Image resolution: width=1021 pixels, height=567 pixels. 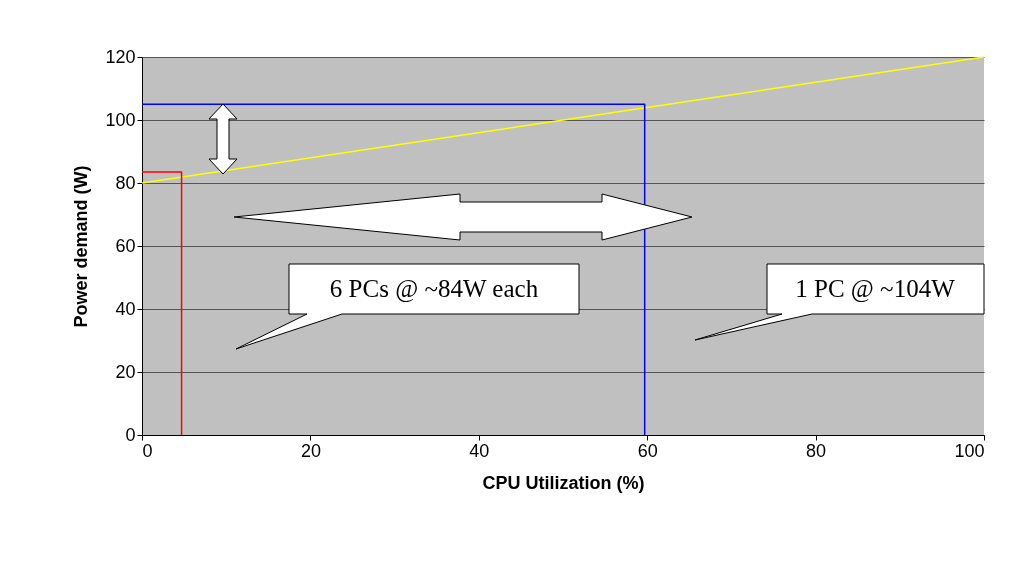 What do you see at coordinates (816, 450) in the screenshot?
I see `x-tick-label: 80` at bounding box center [816, 450].